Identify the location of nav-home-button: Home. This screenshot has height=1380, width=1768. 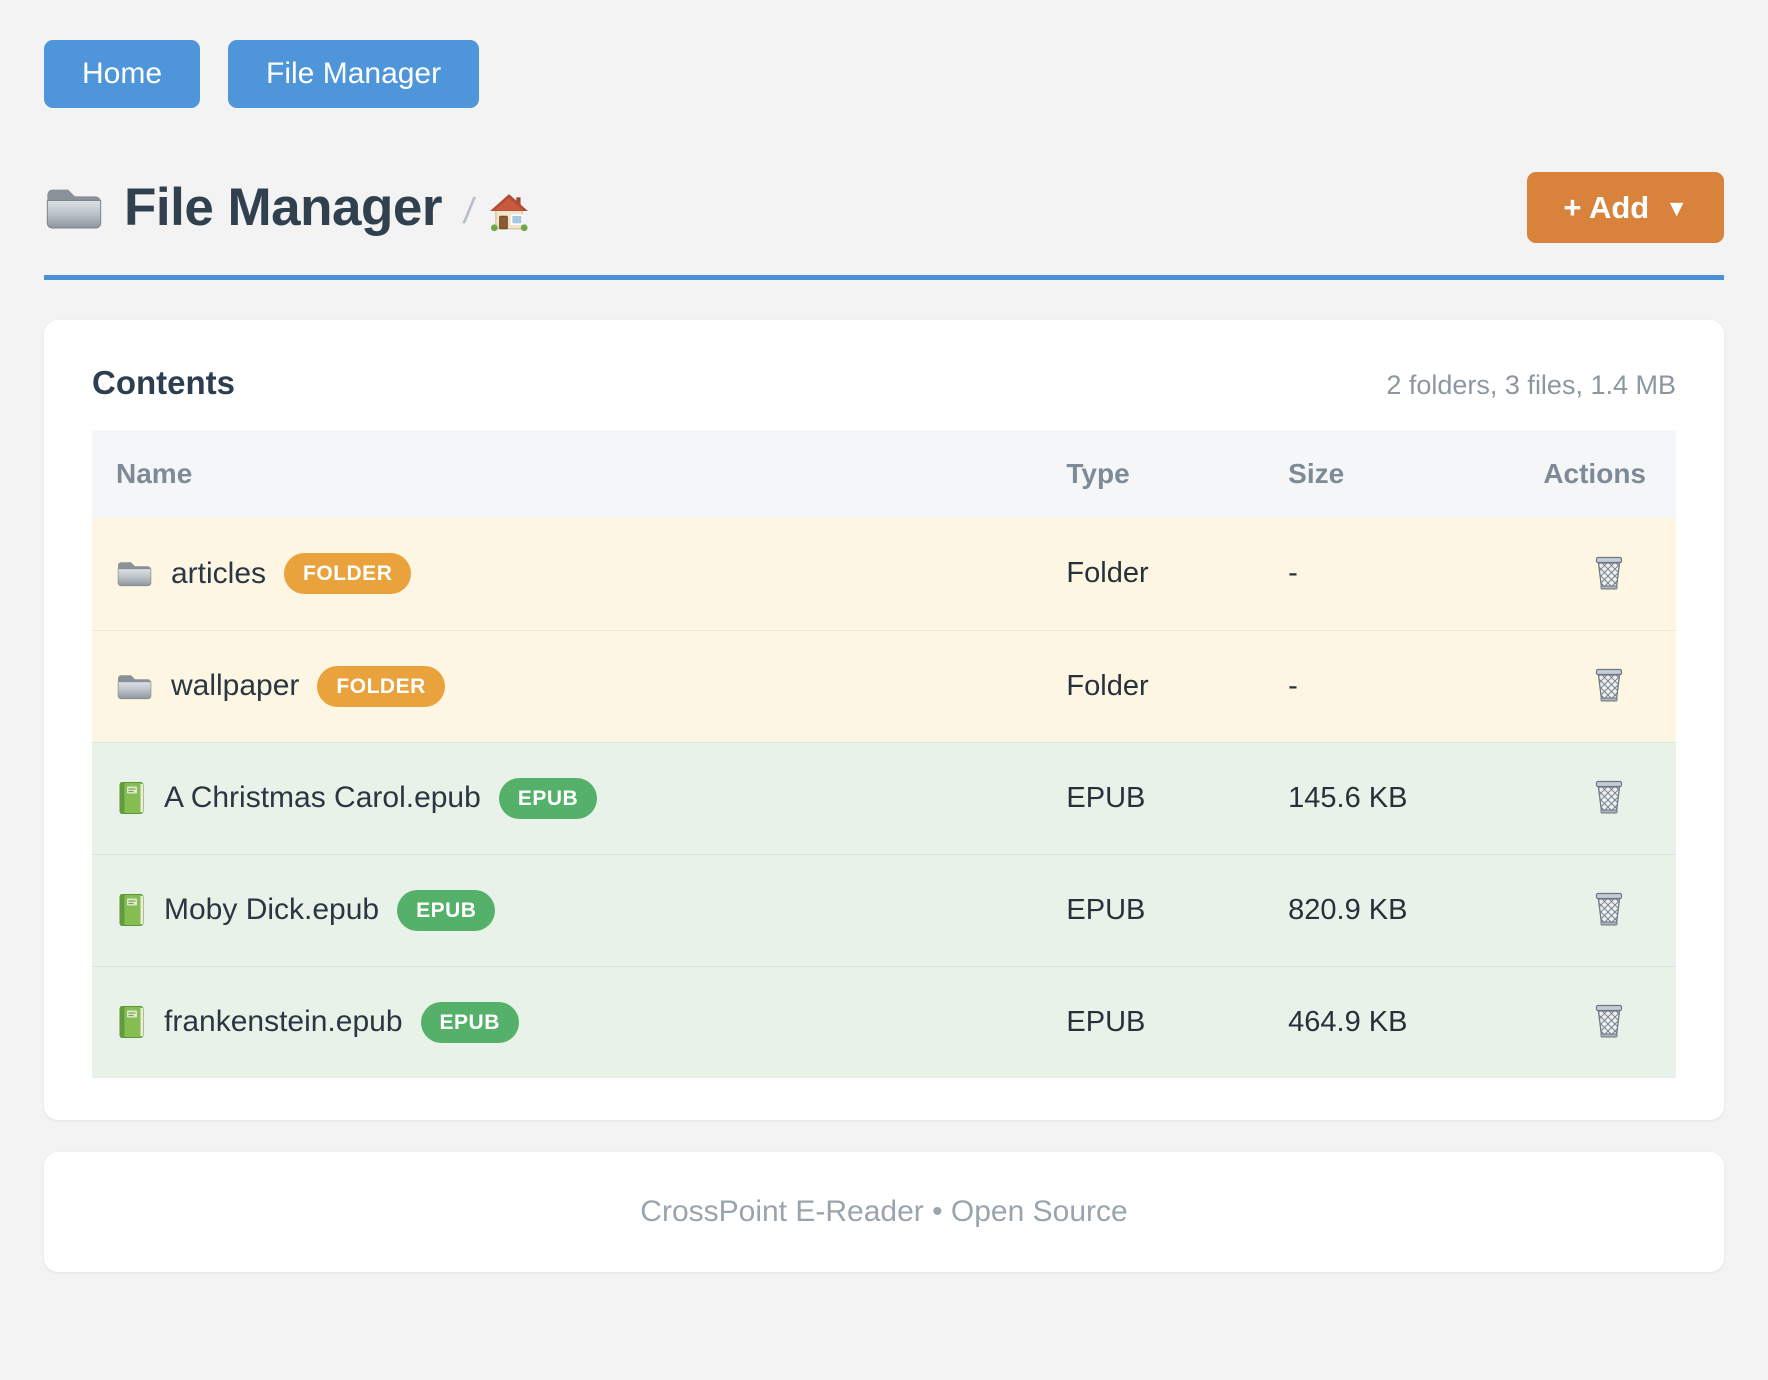
(122, 74).